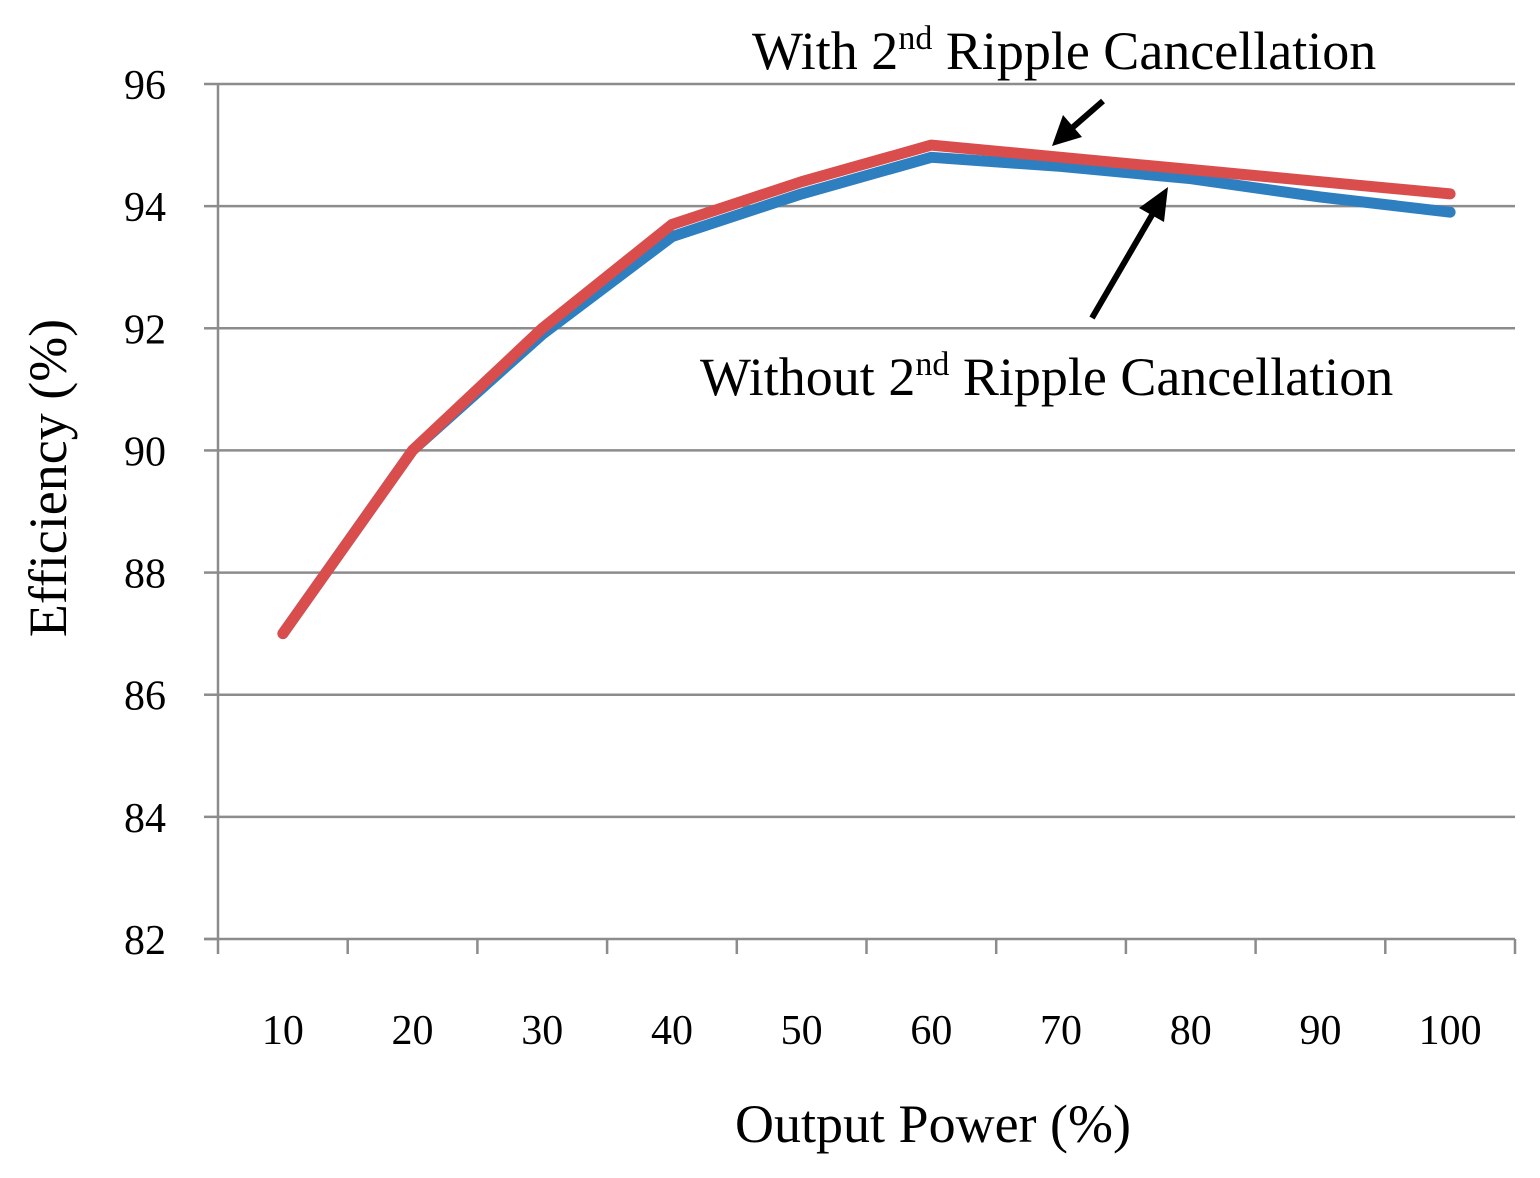 The height and width of the screenshot is (1178, 1540). I want to click on x-tick-label: 20, so click(413, 1031).